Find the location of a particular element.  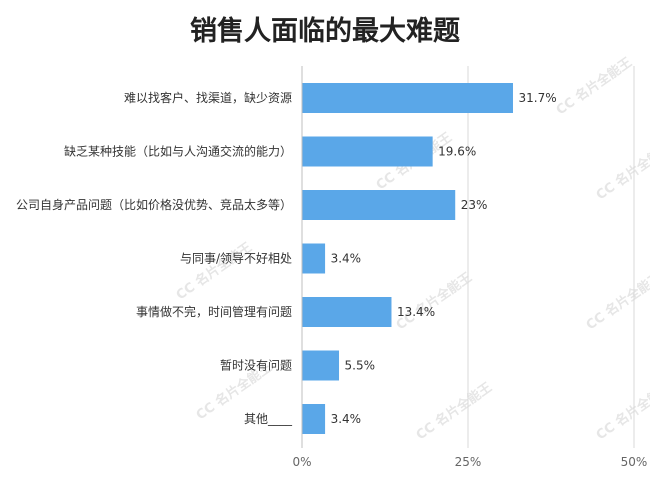

category-label: 暂时没有问题 is located at coordinates (256, 365).